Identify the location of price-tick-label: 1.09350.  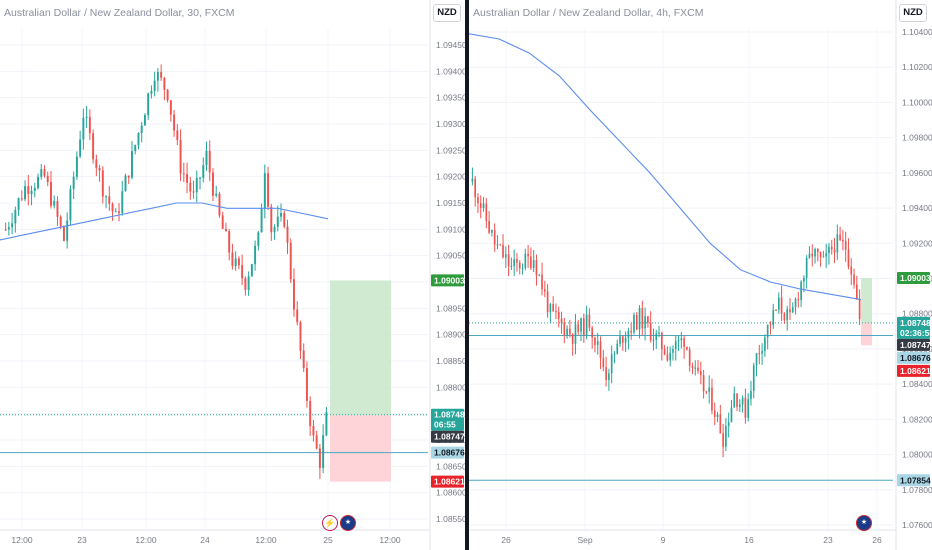
(450, 98).